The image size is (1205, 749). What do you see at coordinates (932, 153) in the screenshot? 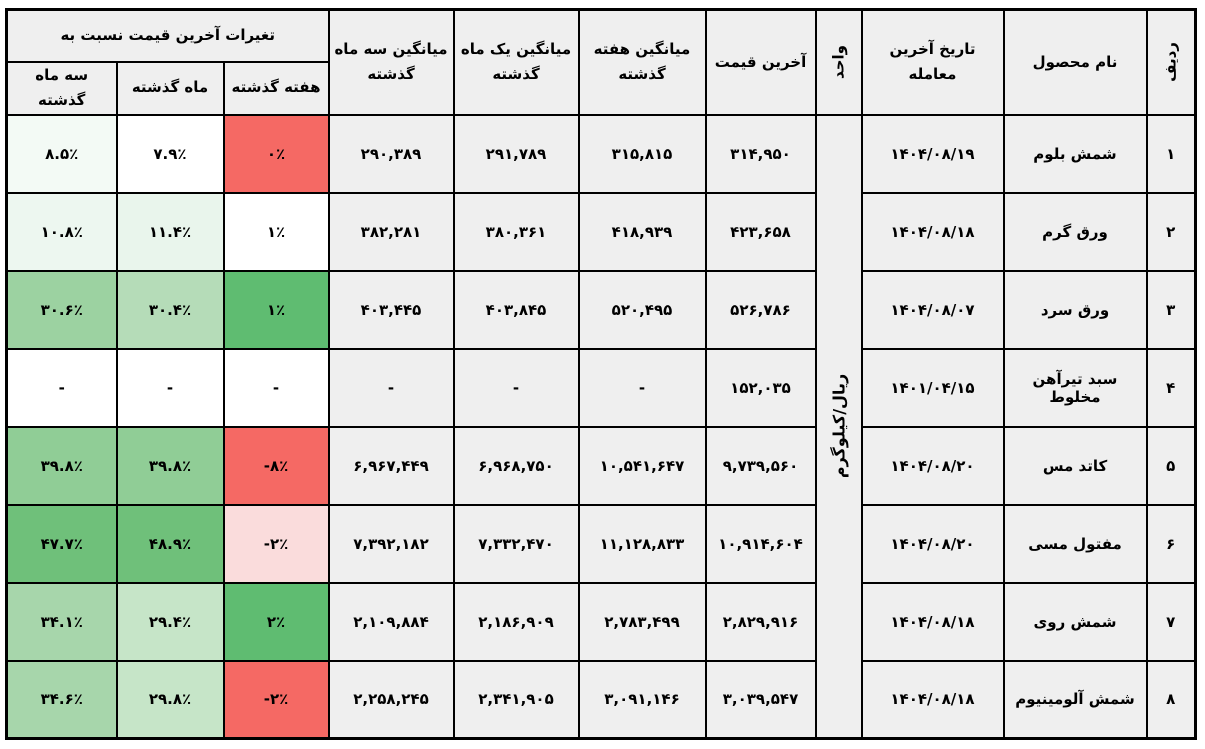
I see `cell-last-trade-date: ۱۴۰۴/۰۸/۱۹` at bounding box center [932, 153].